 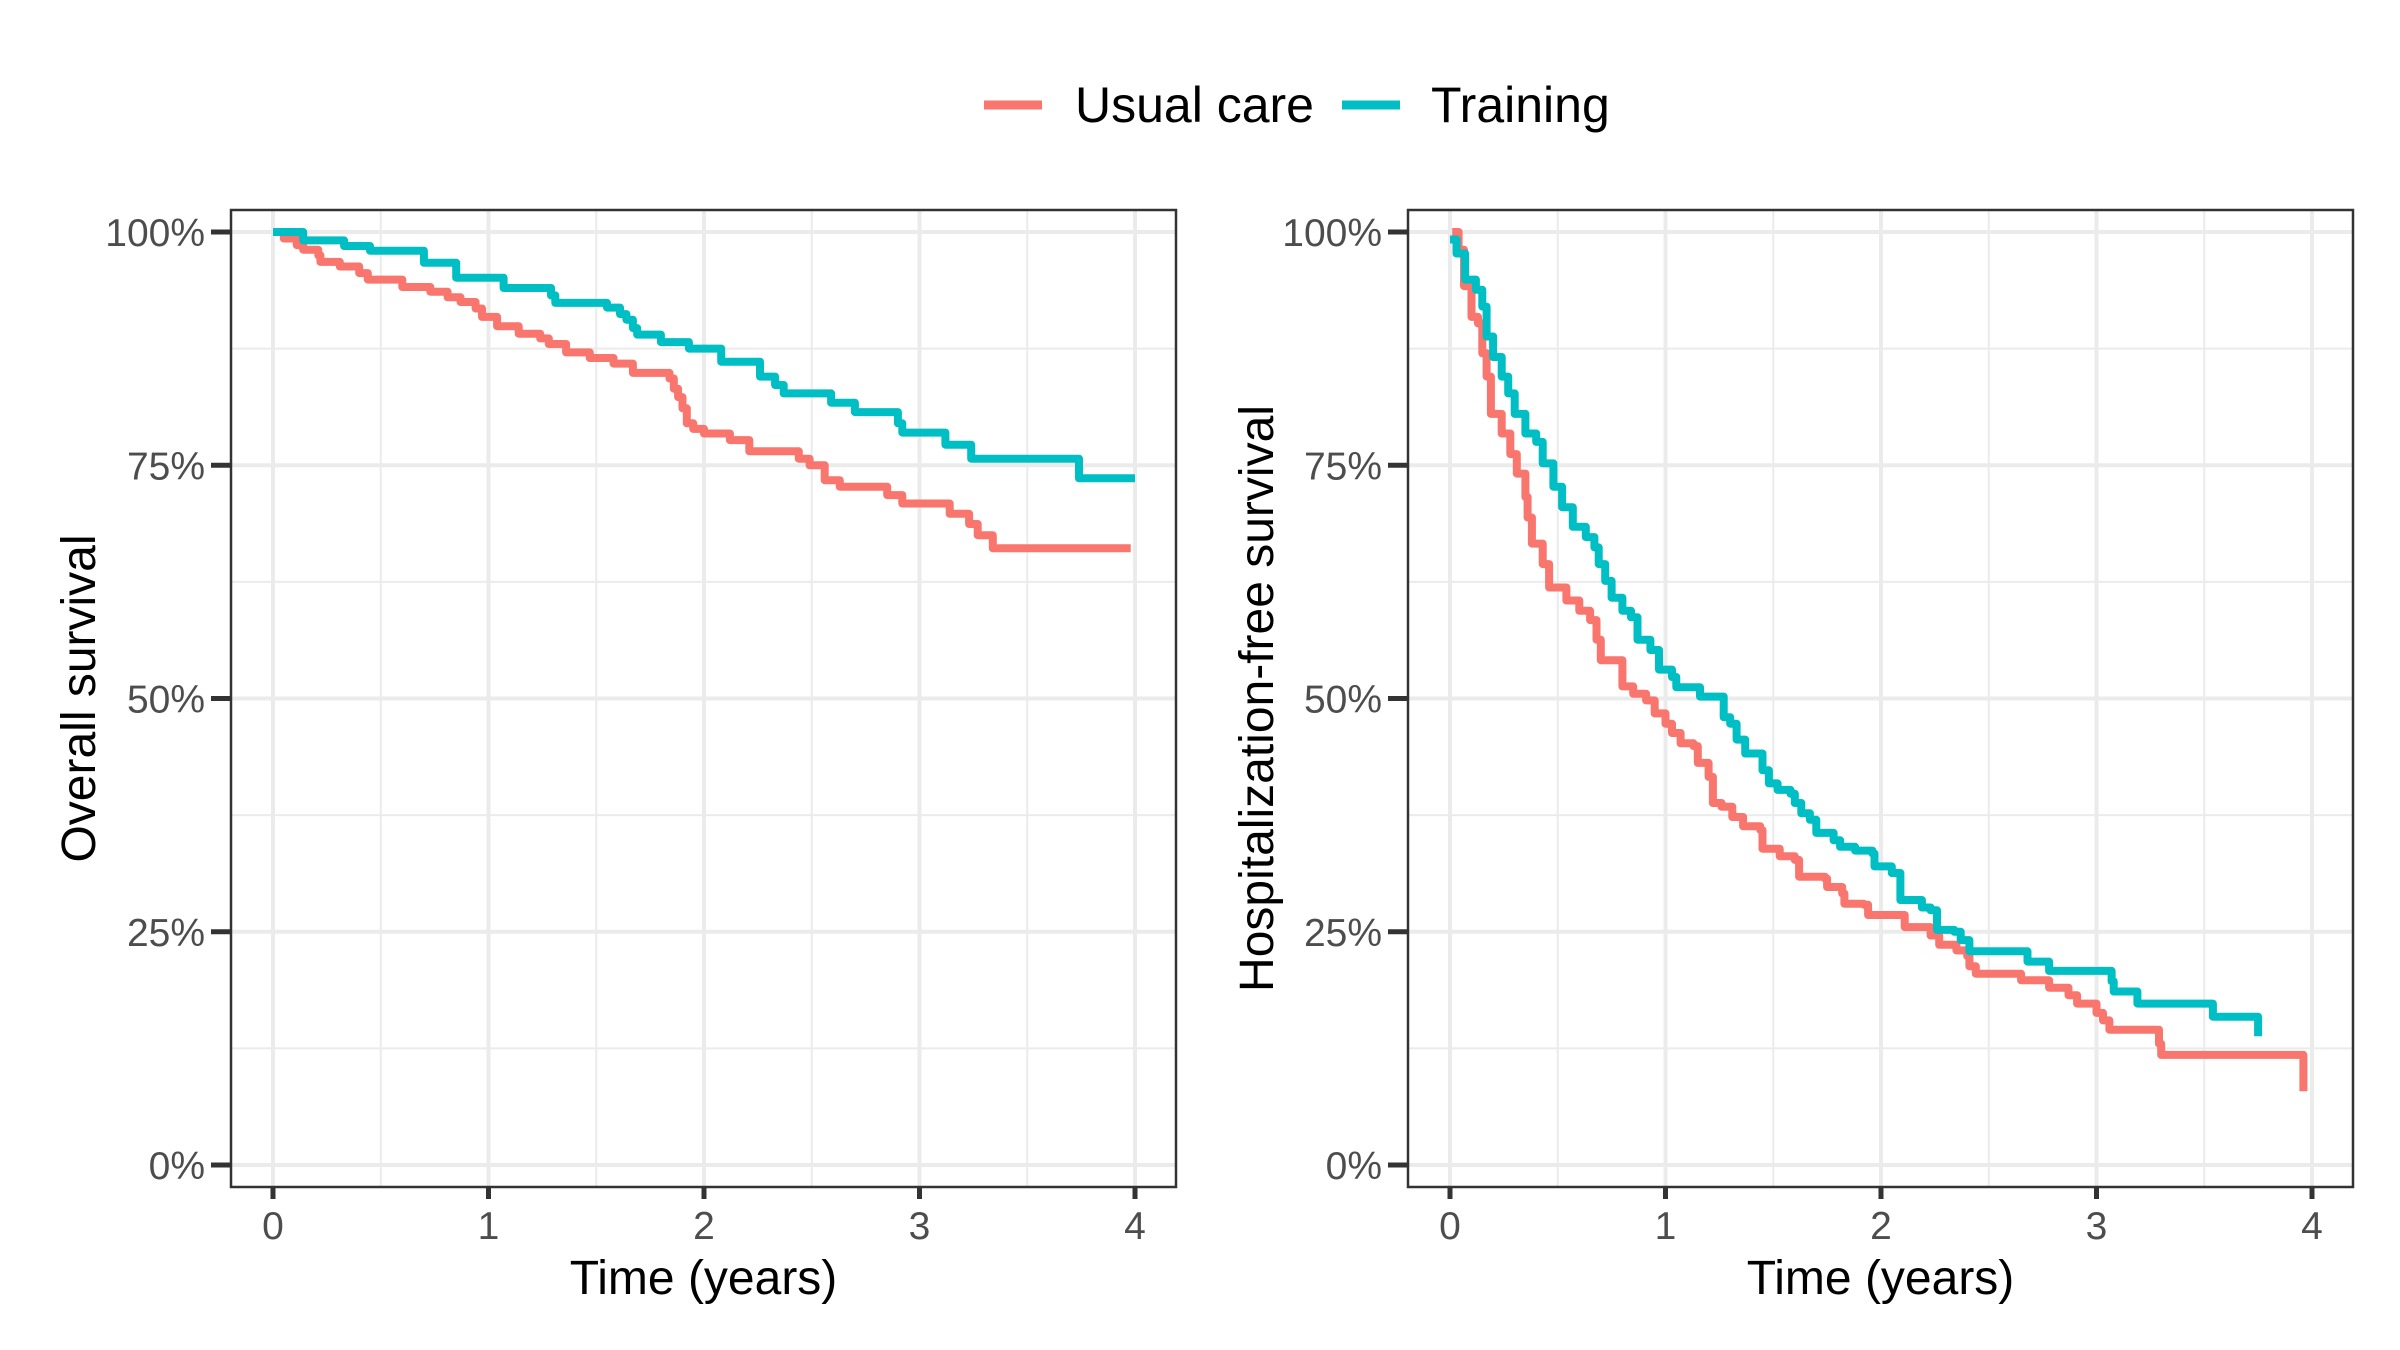 What do you see at coordinates (79, 698) in the screenshot?
I see `y-axis-title: Overall survival` at bounding box center [79, 698].